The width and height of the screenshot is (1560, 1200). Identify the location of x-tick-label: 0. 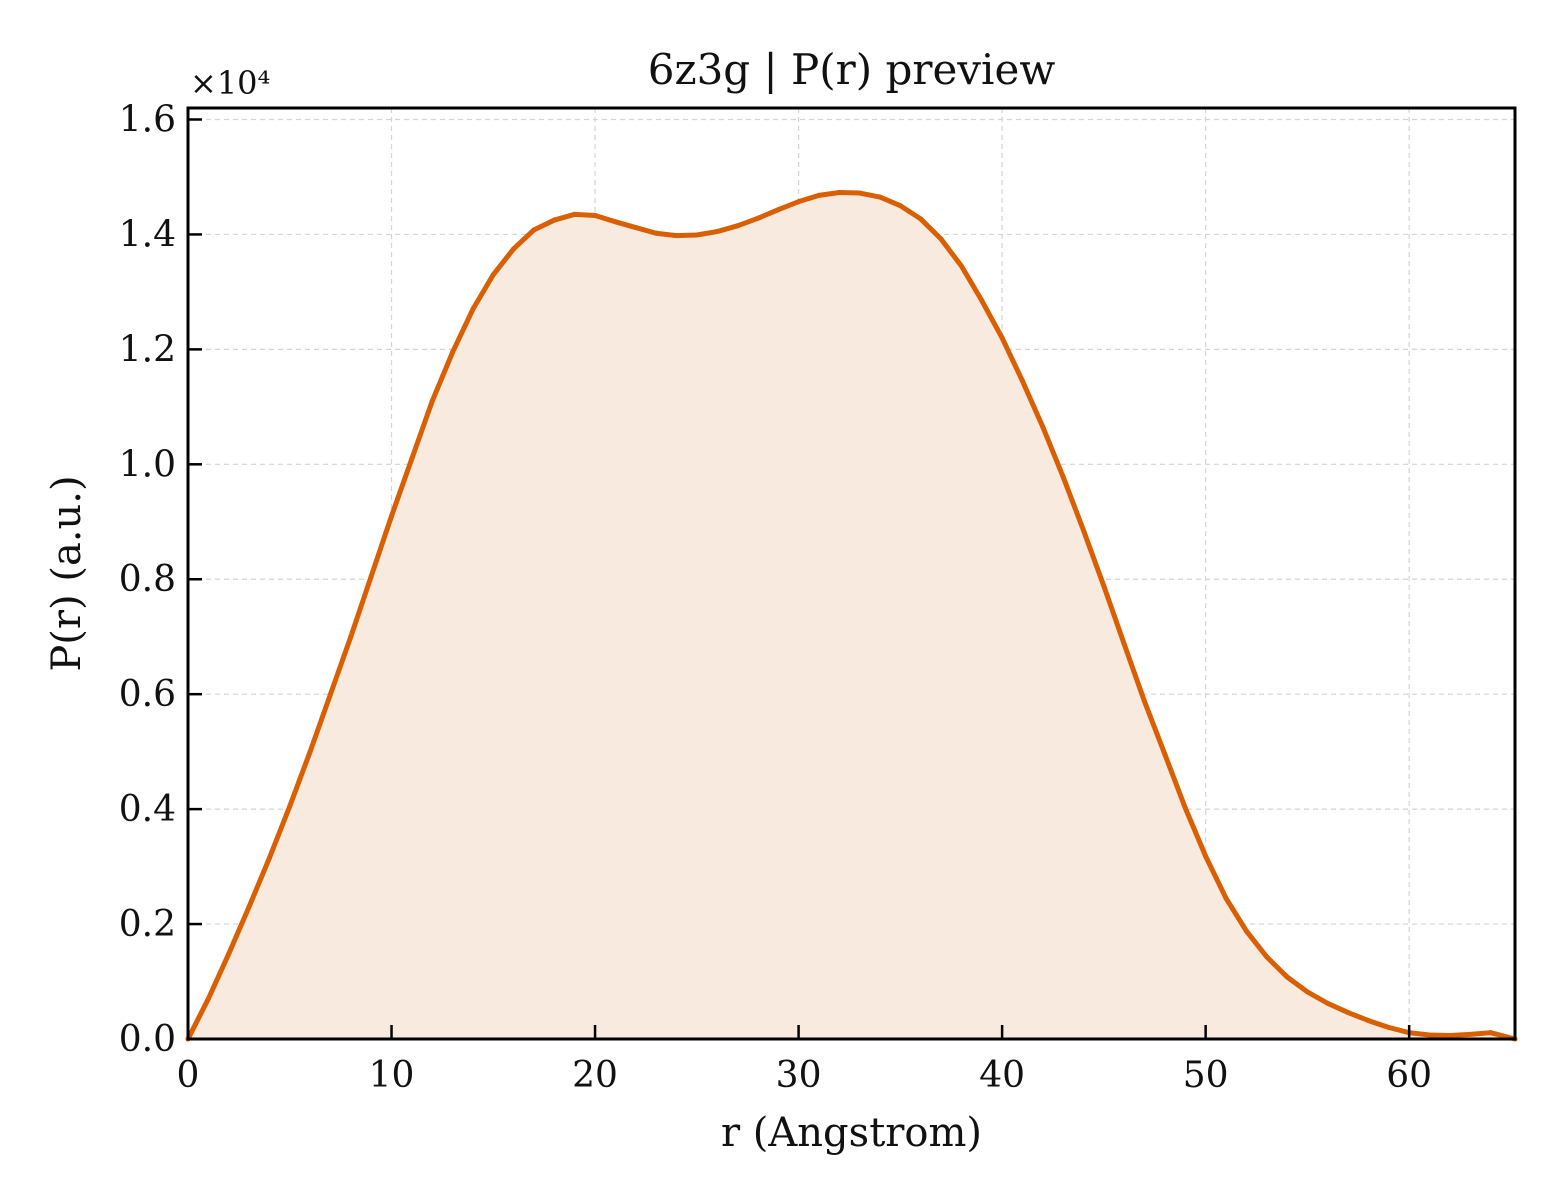
(188, 1075).